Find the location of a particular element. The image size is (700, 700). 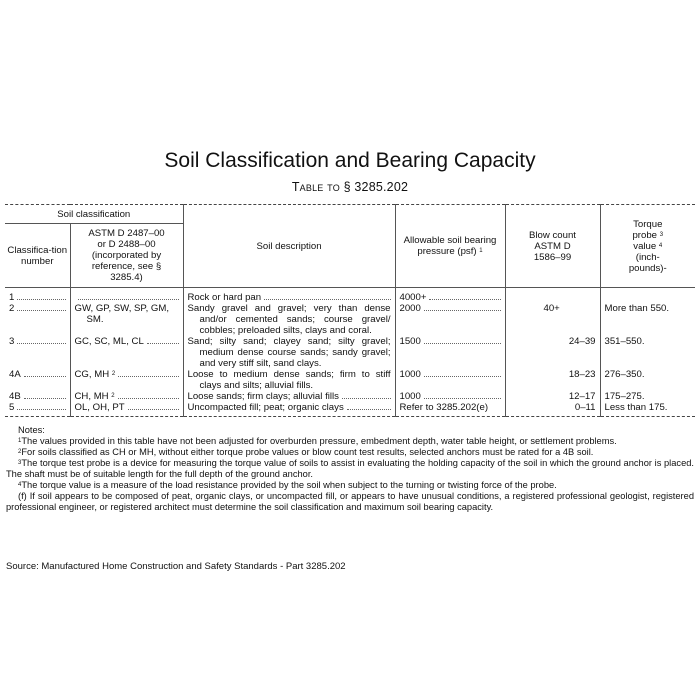

cell-class-number: 2 is located at coordinates (37, 319).